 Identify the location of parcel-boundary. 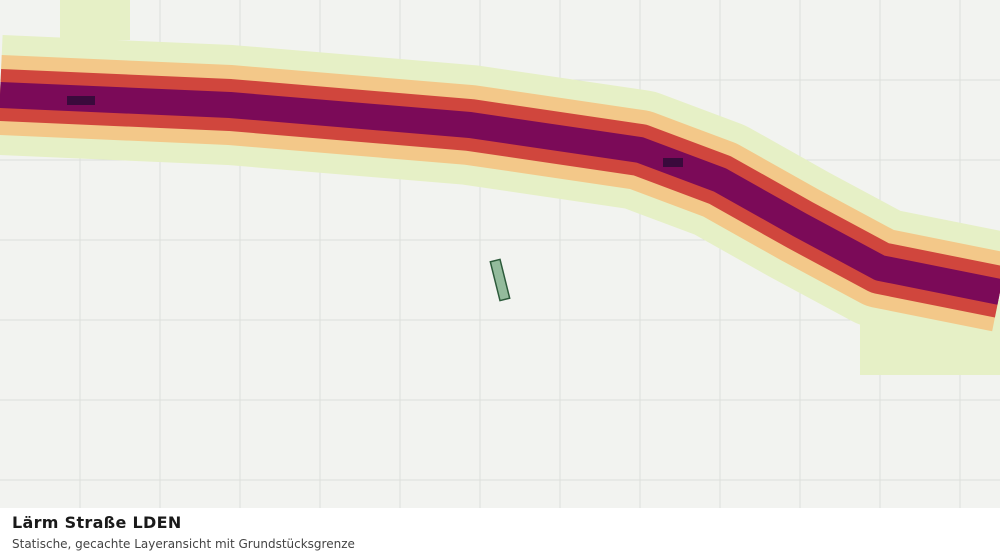
(500, 280).